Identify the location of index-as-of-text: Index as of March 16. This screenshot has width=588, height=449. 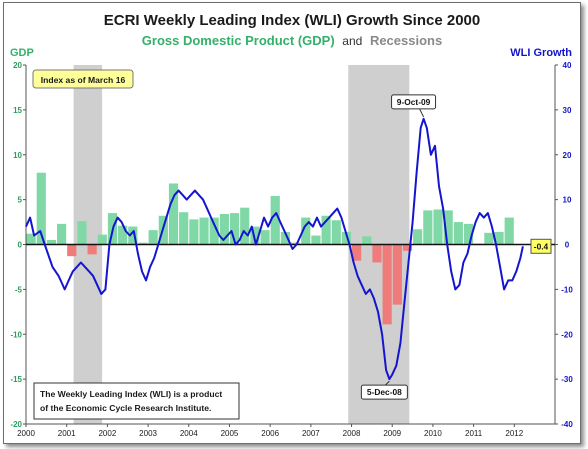
(83, 80).